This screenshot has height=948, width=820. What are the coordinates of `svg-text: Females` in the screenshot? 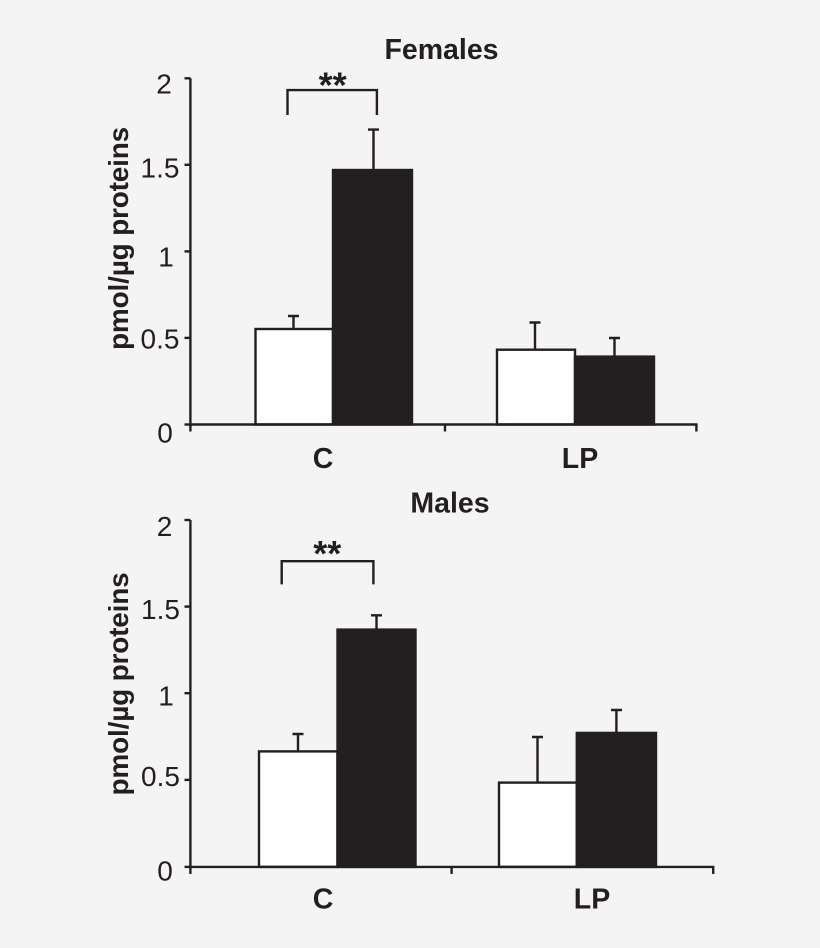 It's located at (441, 50).